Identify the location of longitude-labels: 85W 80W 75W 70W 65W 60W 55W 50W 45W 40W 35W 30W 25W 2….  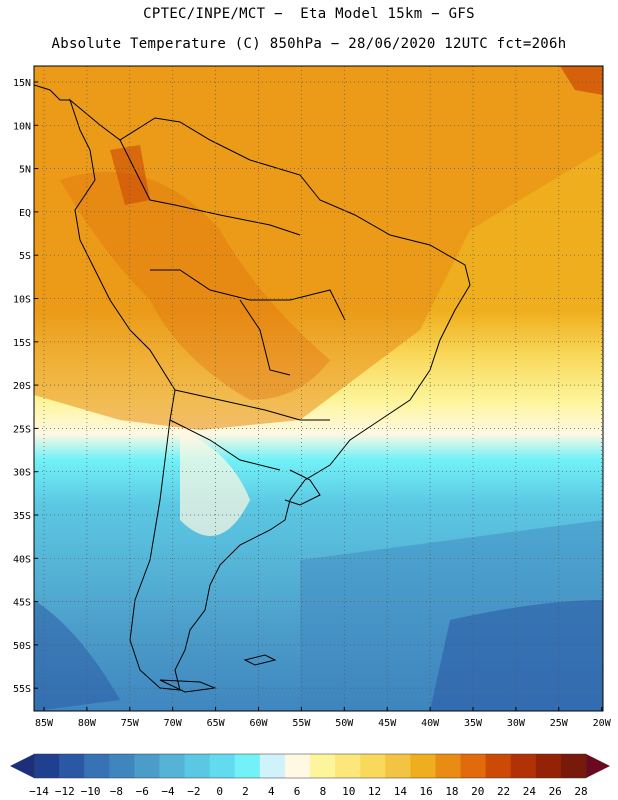
(323, 718).